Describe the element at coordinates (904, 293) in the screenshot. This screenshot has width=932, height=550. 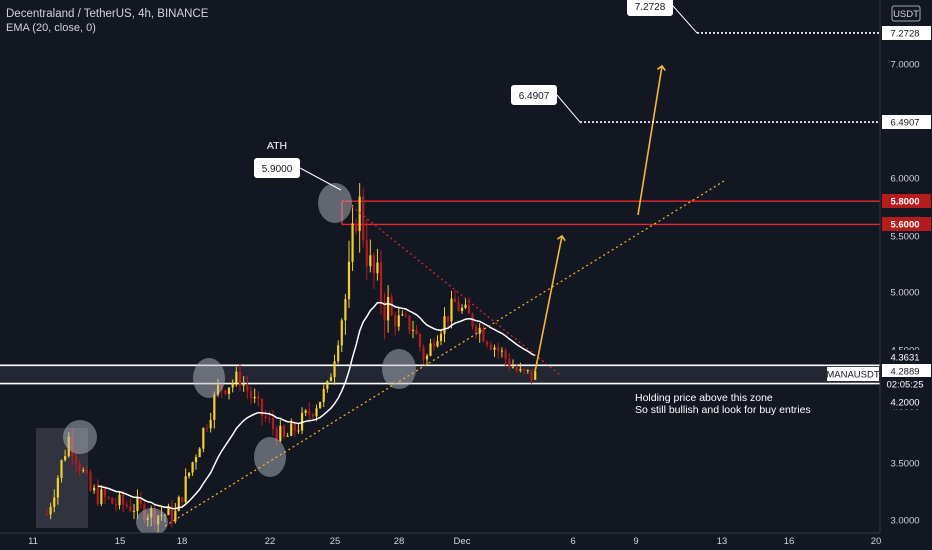
I see `y-tick-label: 5.0000` at that location.